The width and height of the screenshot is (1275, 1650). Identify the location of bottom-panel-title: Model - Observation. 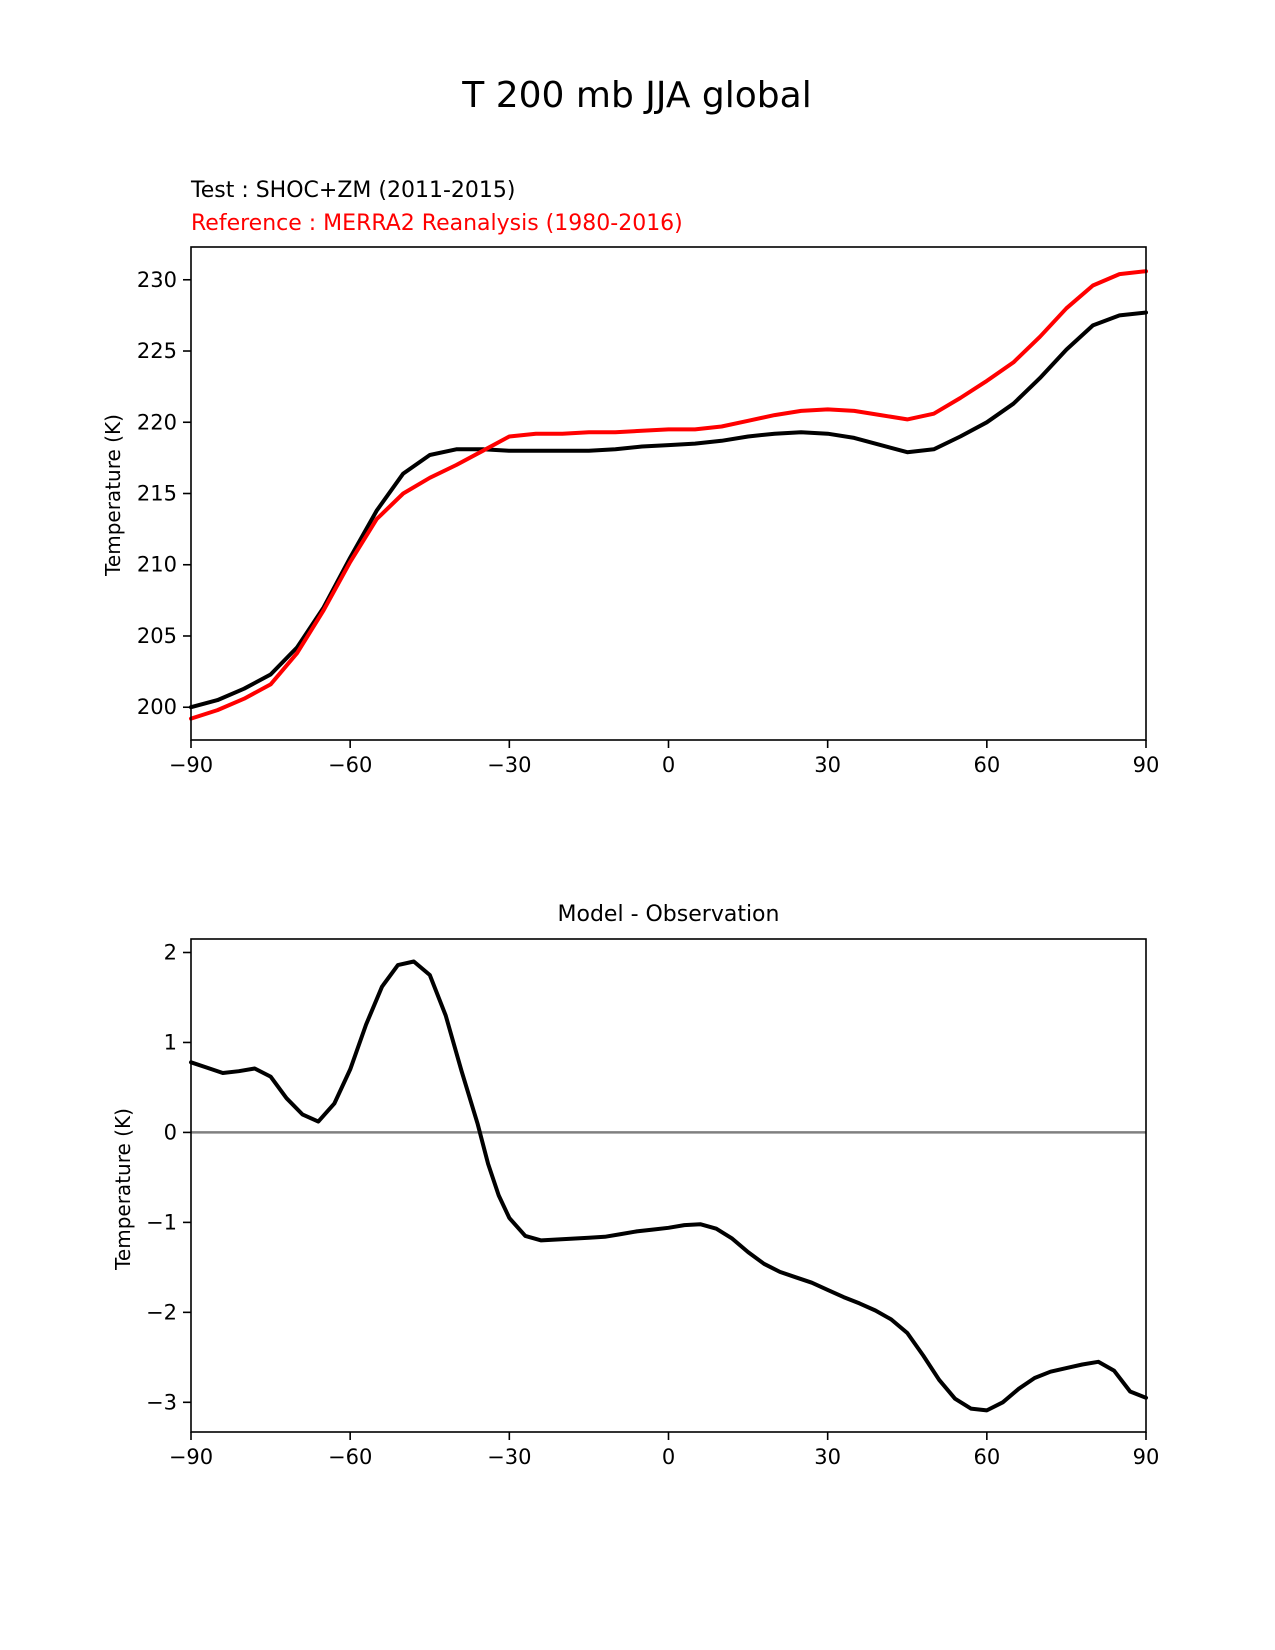
(669, 914).